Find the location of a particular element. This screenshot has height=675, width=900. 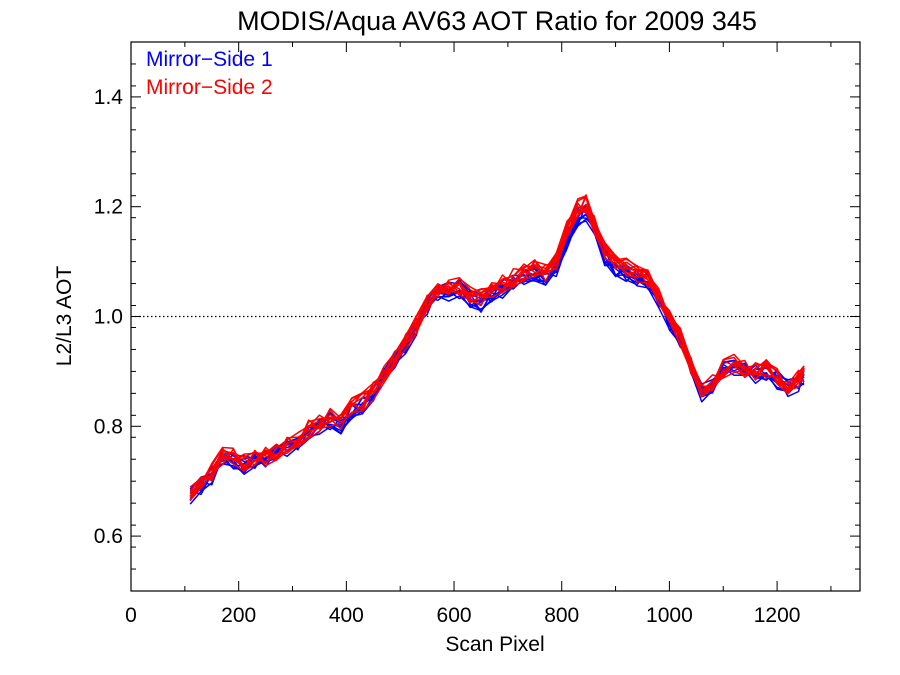

x-tick-label: 1200 is located at coordinates (777, 615).